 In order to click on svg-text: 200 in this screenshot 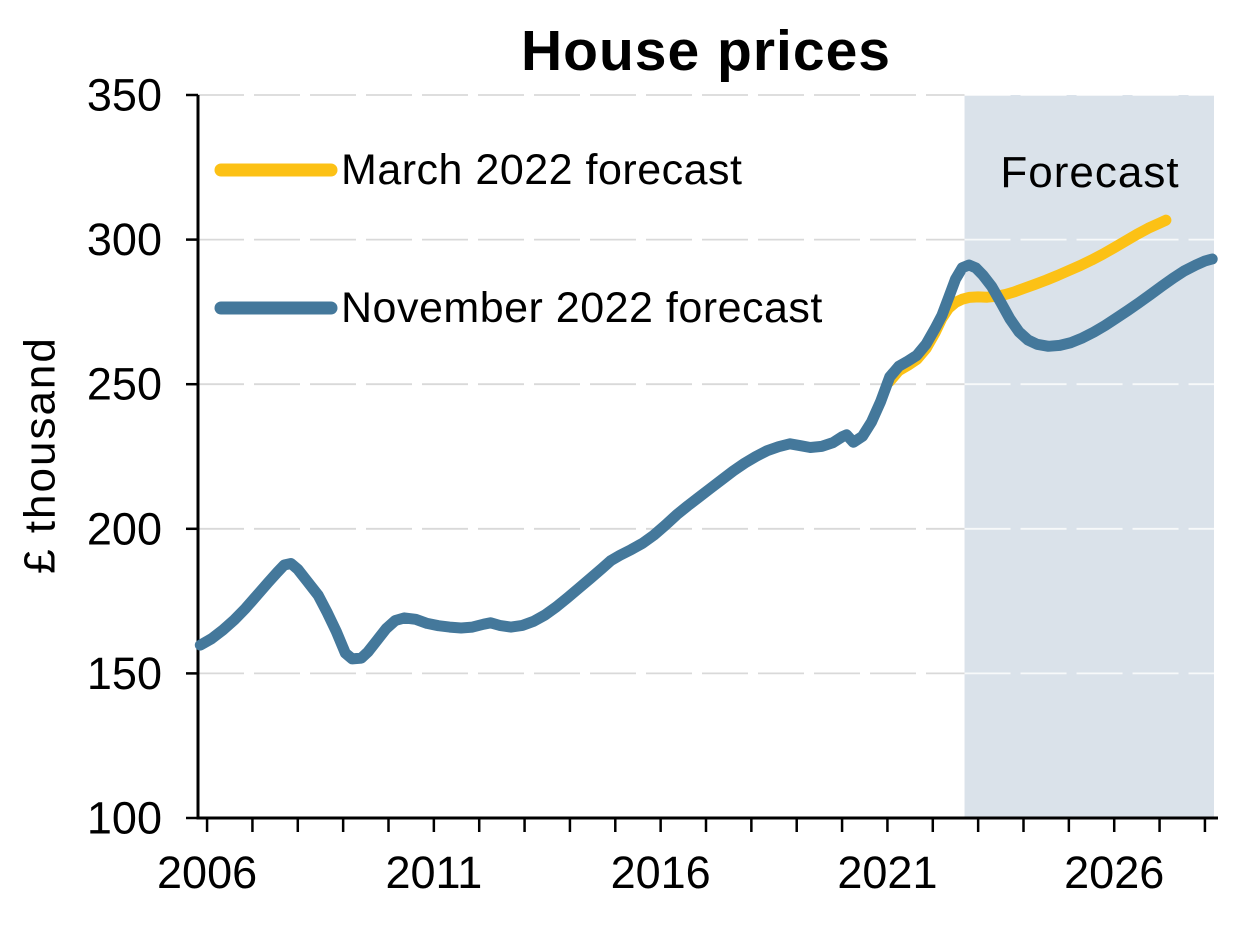, I will do `click(124, 528)`.